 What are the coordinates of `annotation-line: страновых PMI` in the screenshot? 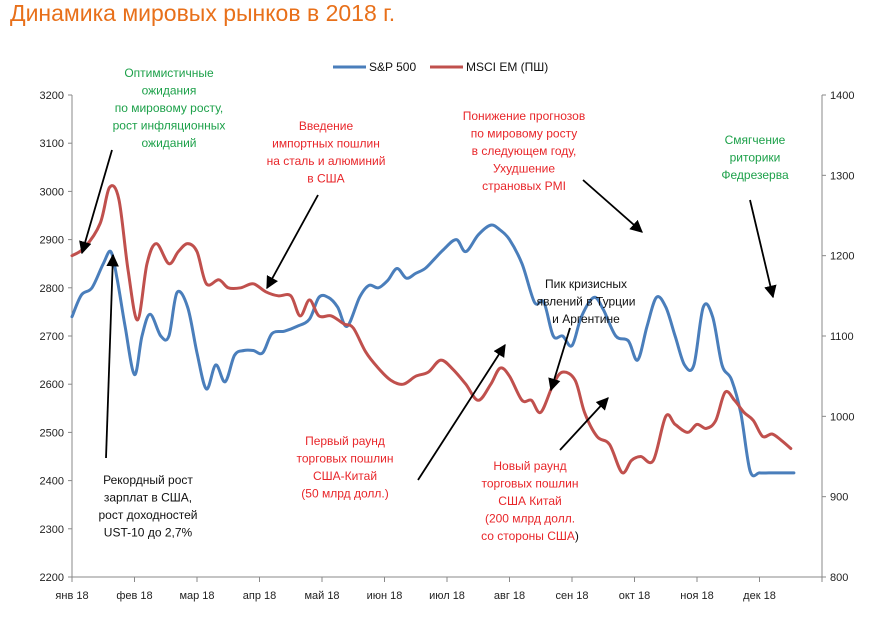 It's located at (524, 186).